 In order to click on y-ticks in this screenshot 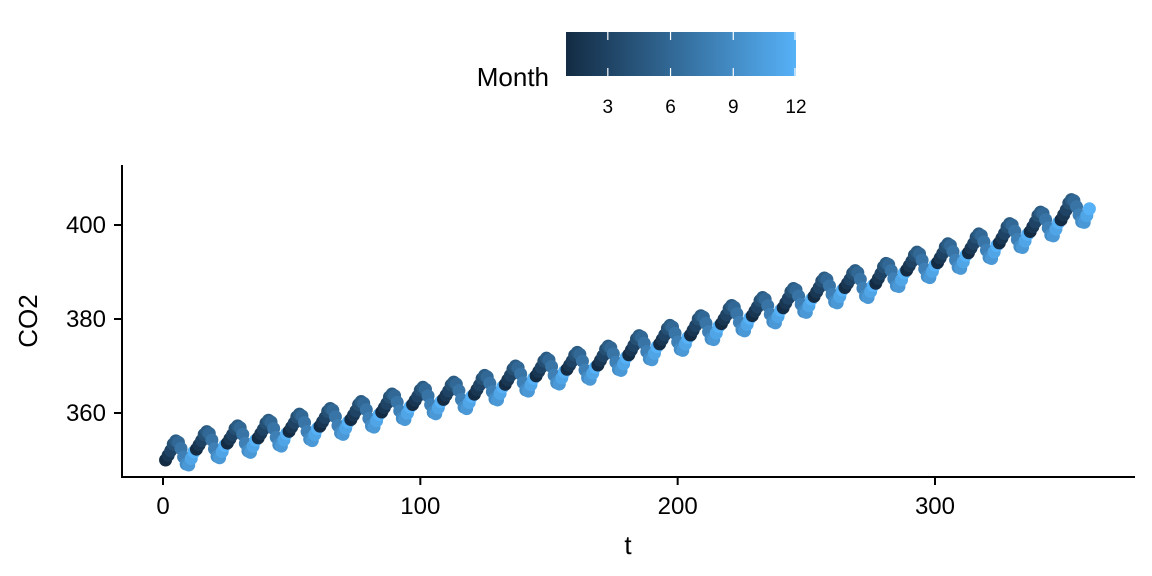, I will do `click(118, 319)`.